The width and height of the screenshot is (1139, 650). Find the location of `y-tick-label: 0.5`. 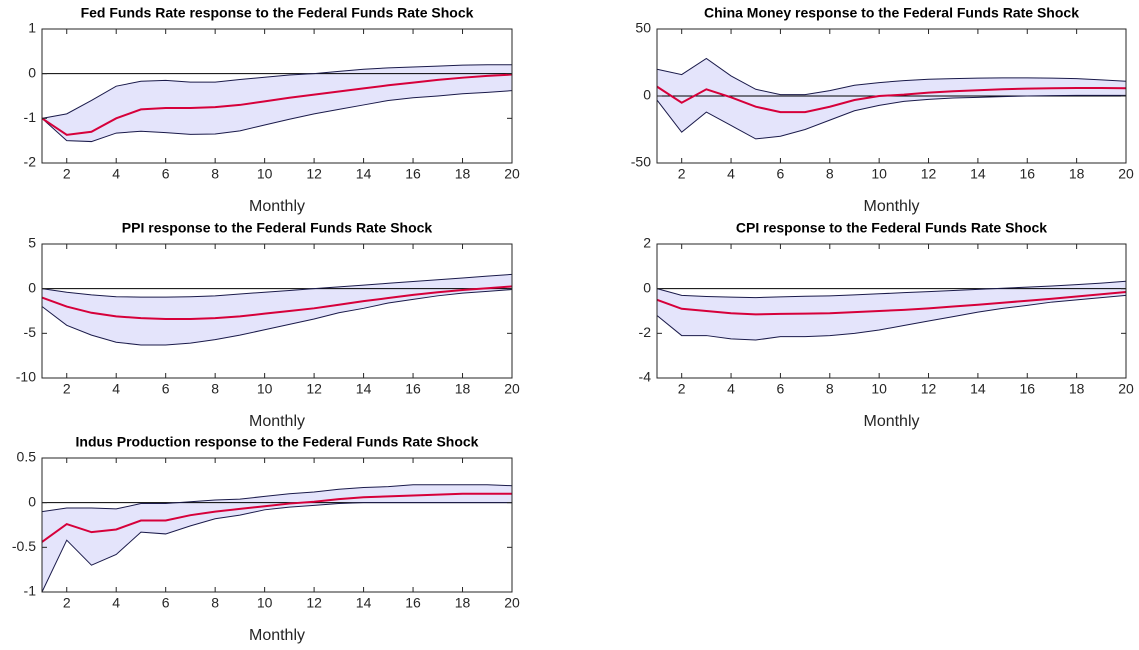

y-tick-label: 0.5 is located at coordinates (27, 457).